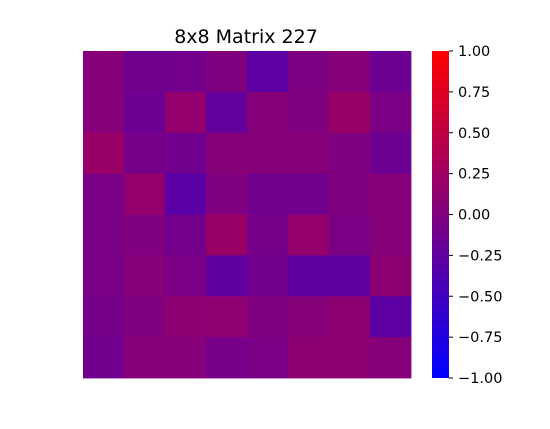 The height and width of the screenshot is (429, 550). What do you see at coordinates (350, 235) in the screenshot?
I see `heatmap-cell-r4-c6` at bounding box center [350, 235].